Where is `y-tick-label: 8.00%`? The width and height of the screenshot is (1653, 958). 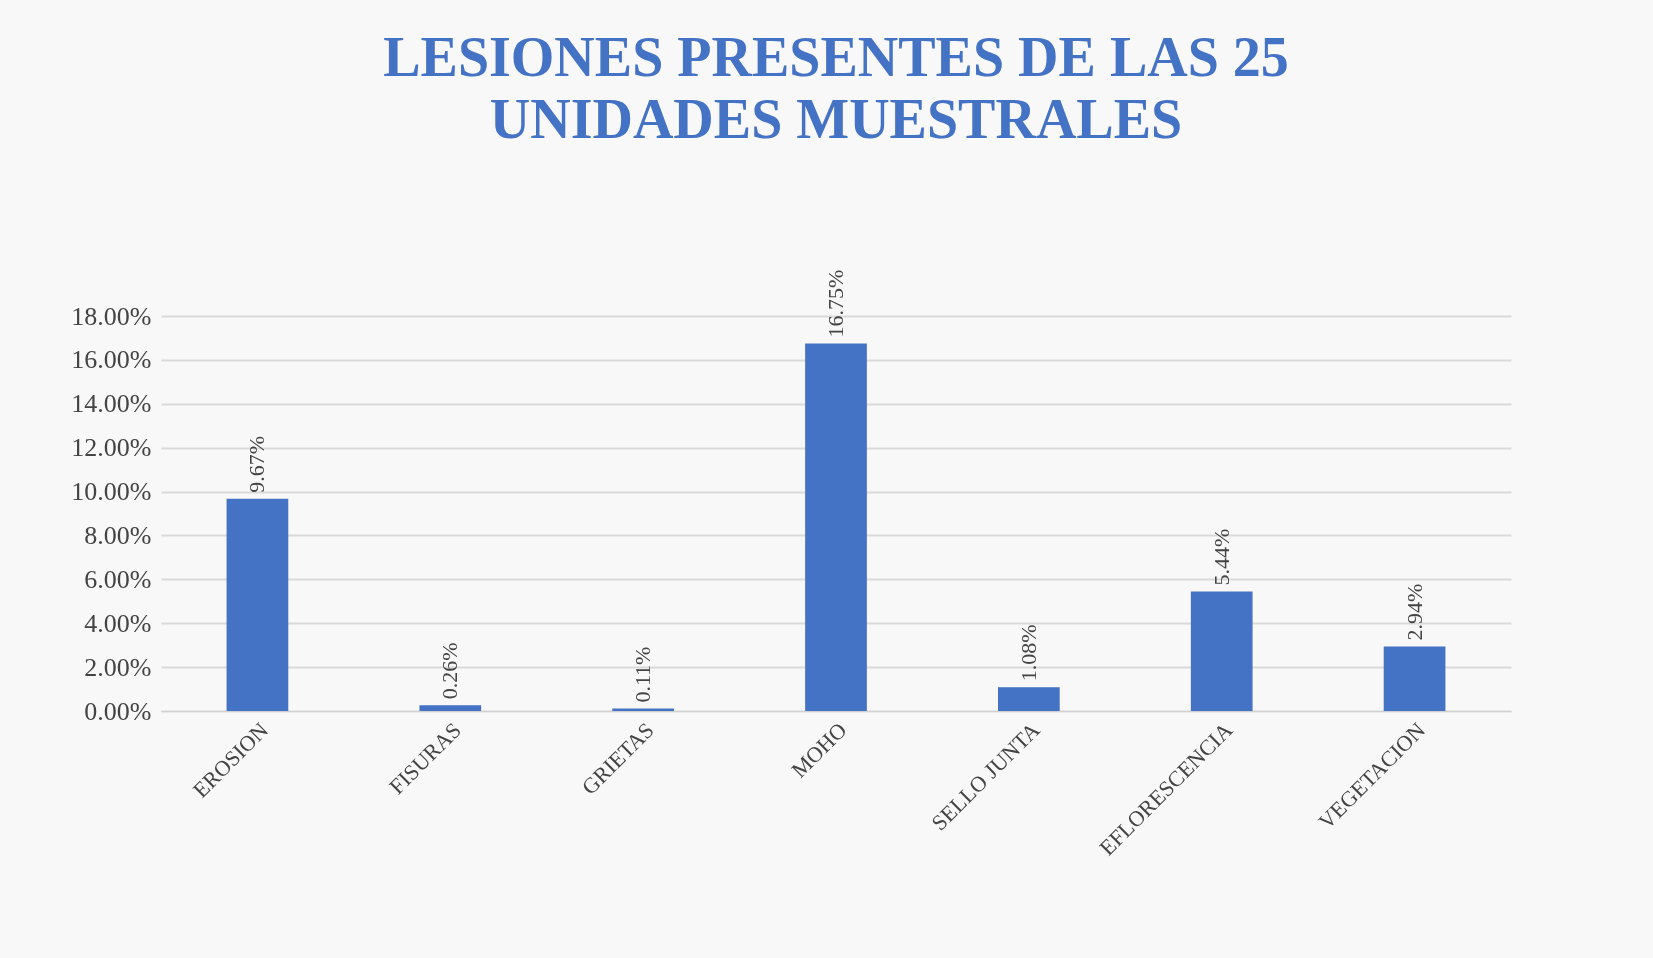
y-tick-label: 8.00% is located at coordinates (118, 535).